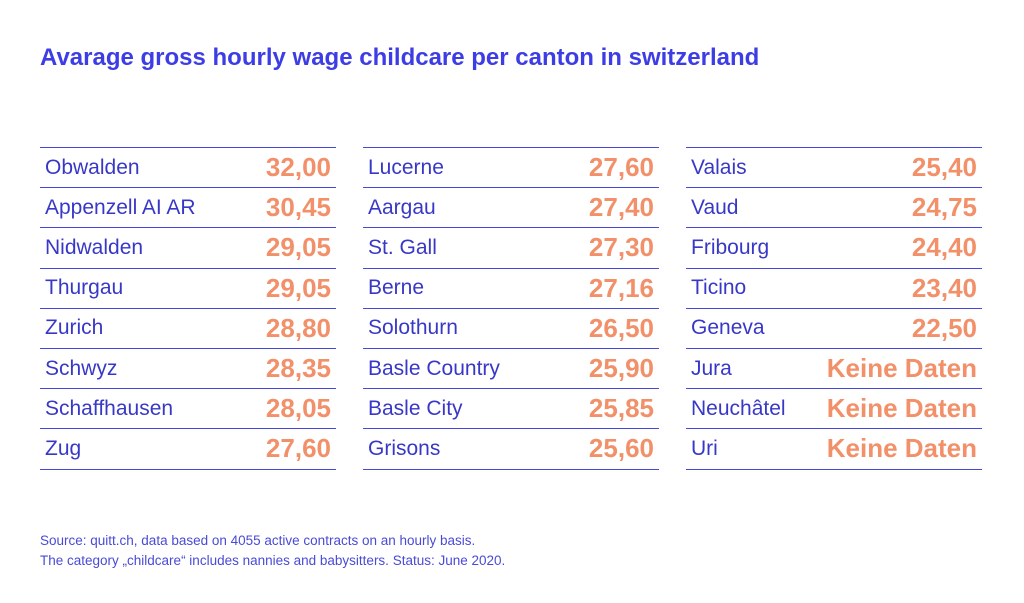  I want to click on table-row: St. Gall 27,30, so click(511, 248).